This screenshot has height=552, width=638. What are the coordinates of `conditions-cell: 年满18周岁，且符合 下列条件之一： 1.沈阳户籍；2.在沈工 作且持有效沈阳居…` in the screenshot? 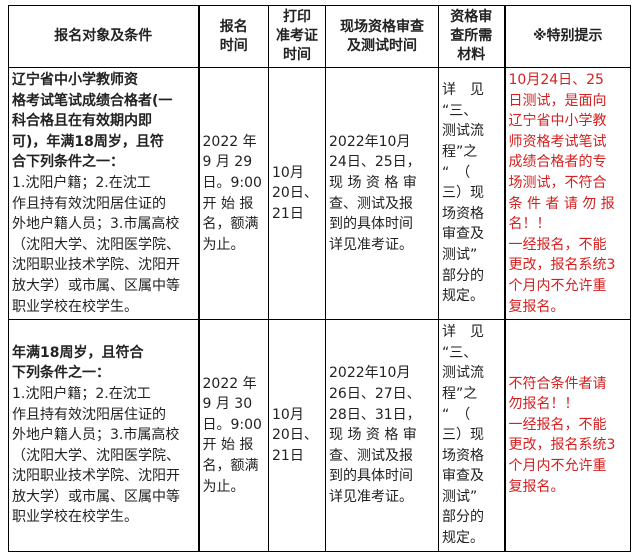 It's located at (104, 435).